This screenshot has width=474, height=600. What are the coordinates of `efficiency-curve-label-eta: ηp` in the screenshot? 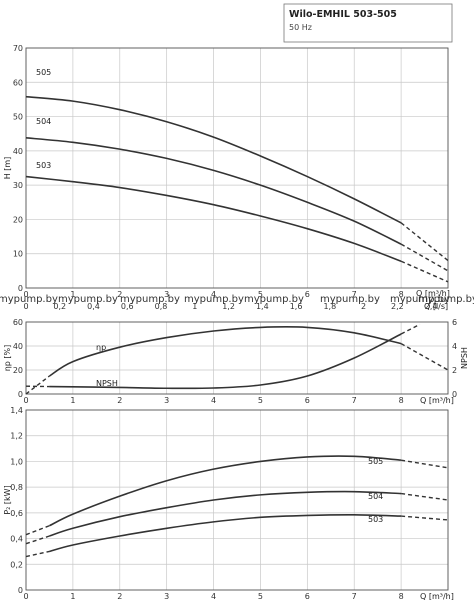 It's located at (101, 347).